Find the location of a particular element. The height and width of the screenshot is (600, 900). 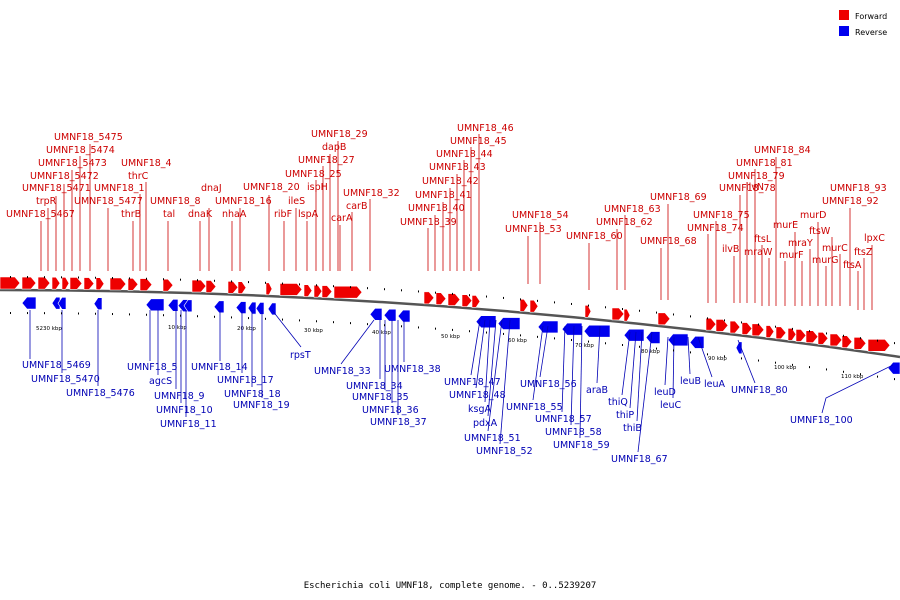

forward-gene-label: UMNF18_5474 is located at coordinates (80, 150).